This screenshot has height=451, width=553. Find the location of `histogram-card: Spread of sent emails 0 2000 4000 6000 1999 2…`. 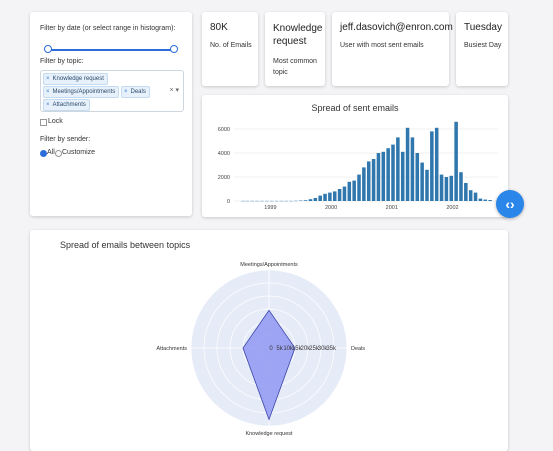

histogram-card: Spread of sent emails 0 2000 4000 6000 1999 2… is located at coordinates (355, 156).